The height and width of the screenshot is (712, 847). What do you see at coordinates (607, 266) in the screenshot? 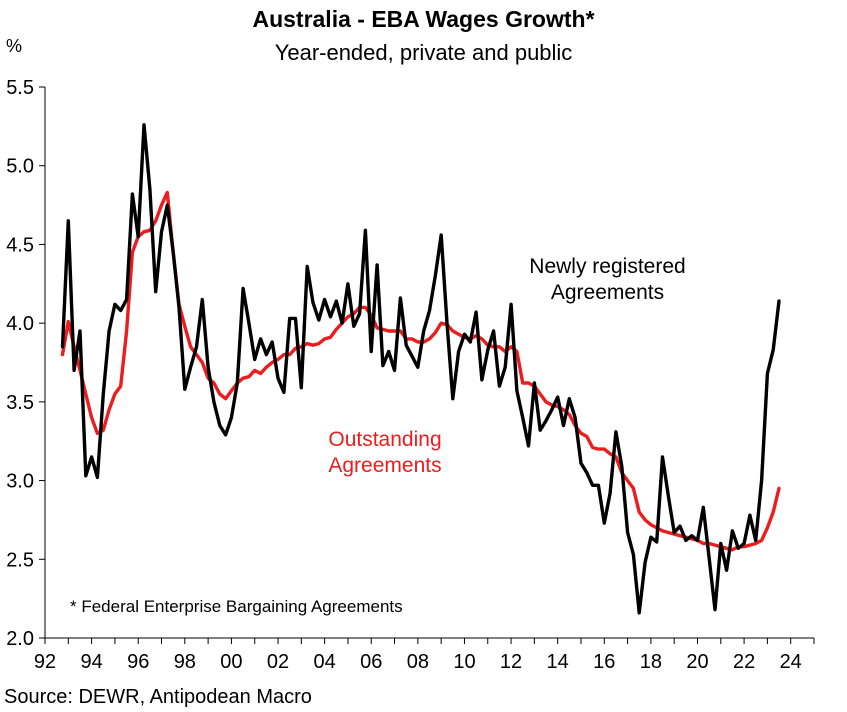
I see `newly-registered-label-line1: Newly registered` at bounding box center [607, 266].